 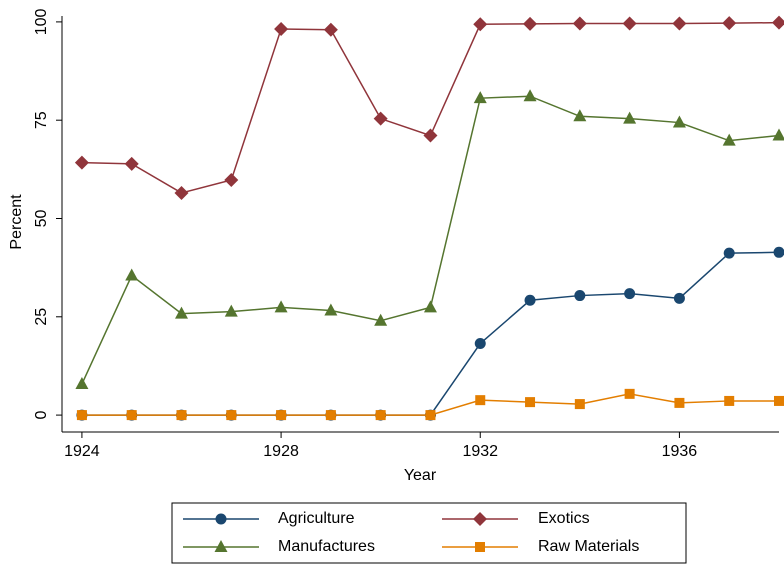 What do you see at coordinates (41, 21) in the screenshot?
I see `y-tick-label: 100` at bounding box center [41, 21].